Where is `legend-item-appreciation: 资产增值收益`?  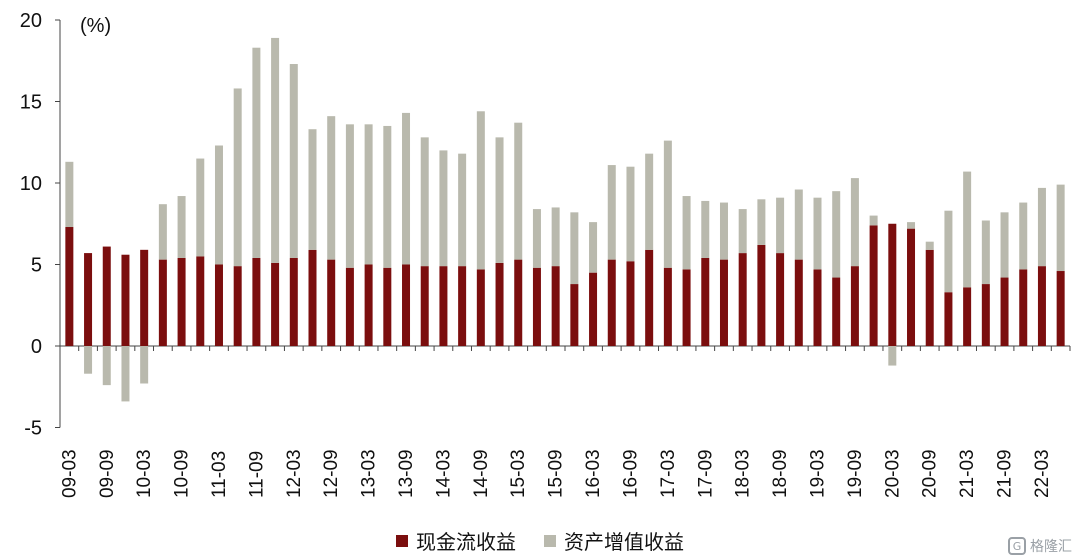 legend-item-appreciation: 资产增值收益 is located at coordinates (614, 540).